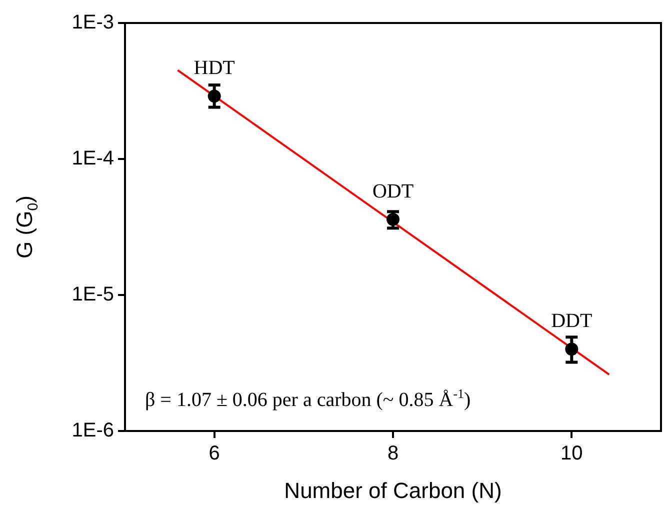  I want to click on x-tick-label: 6, so click(214, 453).